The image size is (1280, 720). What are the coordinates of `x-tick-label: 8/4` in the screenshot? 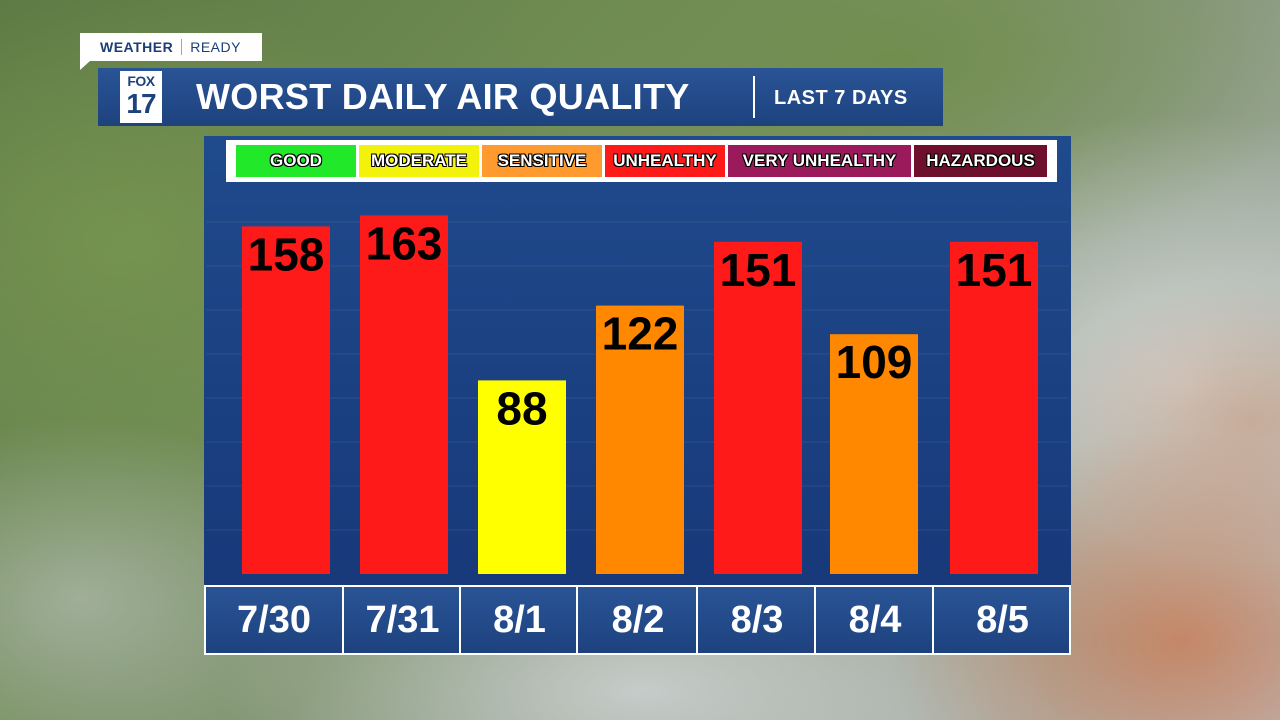 It's located at (874, 620).